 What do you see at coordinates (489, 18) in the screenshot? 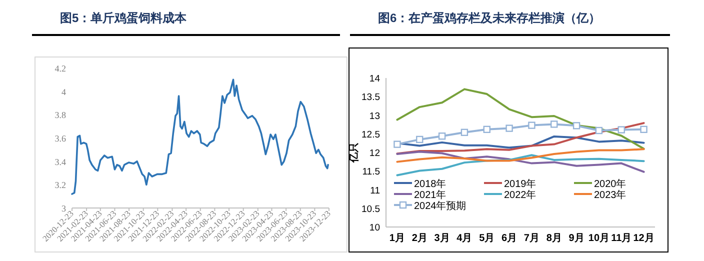
I see `chart-title: 图6：在产蛋鸡存栏及未来存栏推演（亿）` at bounding box center [489, 18].